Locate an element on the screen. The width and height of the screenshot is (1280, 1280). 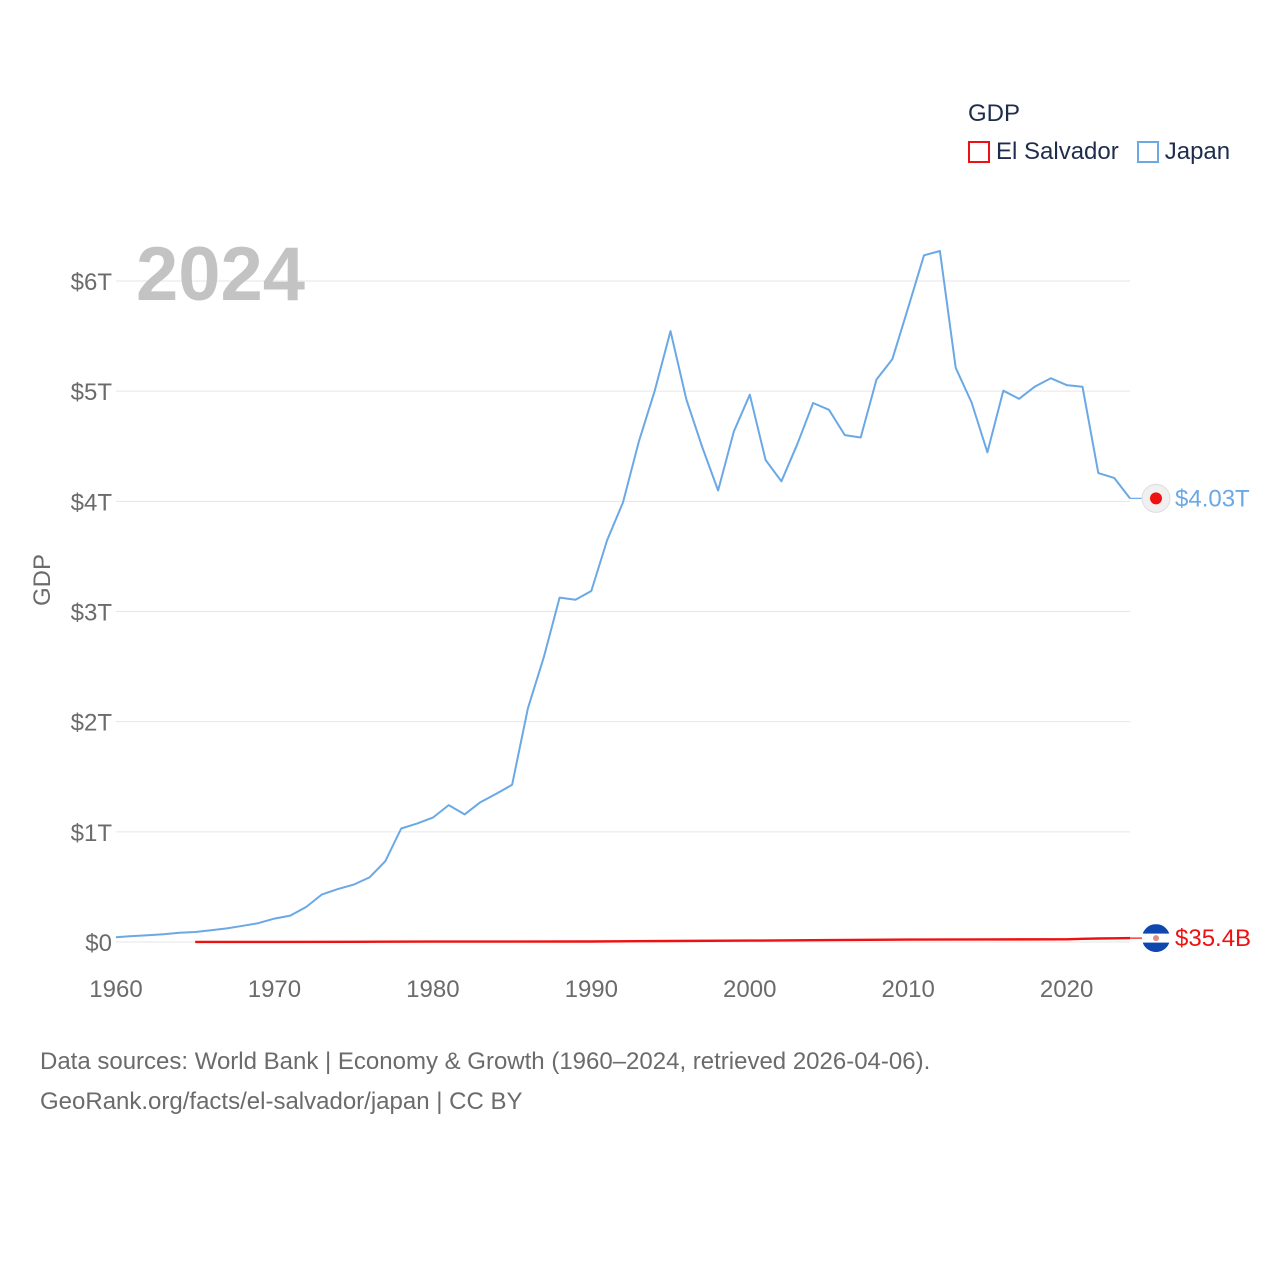
end-value-label-japan: $4.03T is located at coordinates (1212, 498).